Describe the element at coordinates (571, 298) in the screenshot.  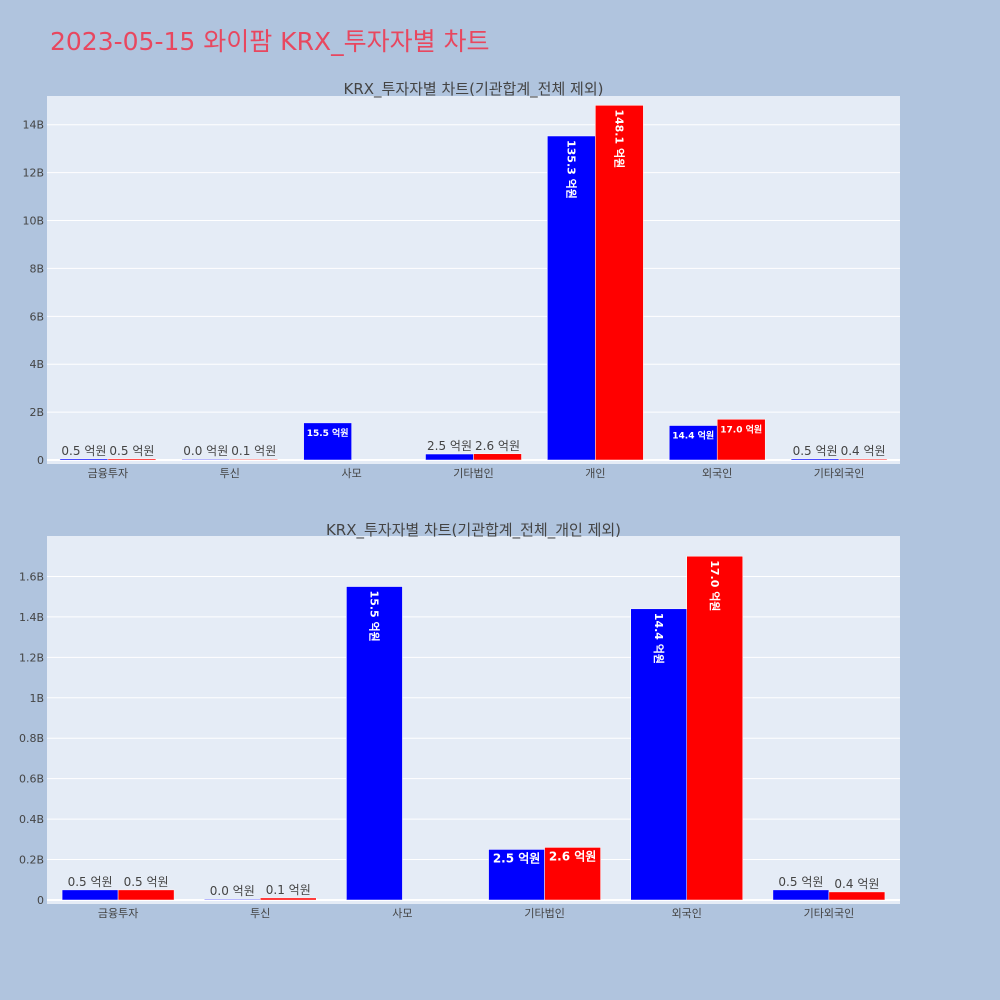
I see `bar-개인-s1` at that location.